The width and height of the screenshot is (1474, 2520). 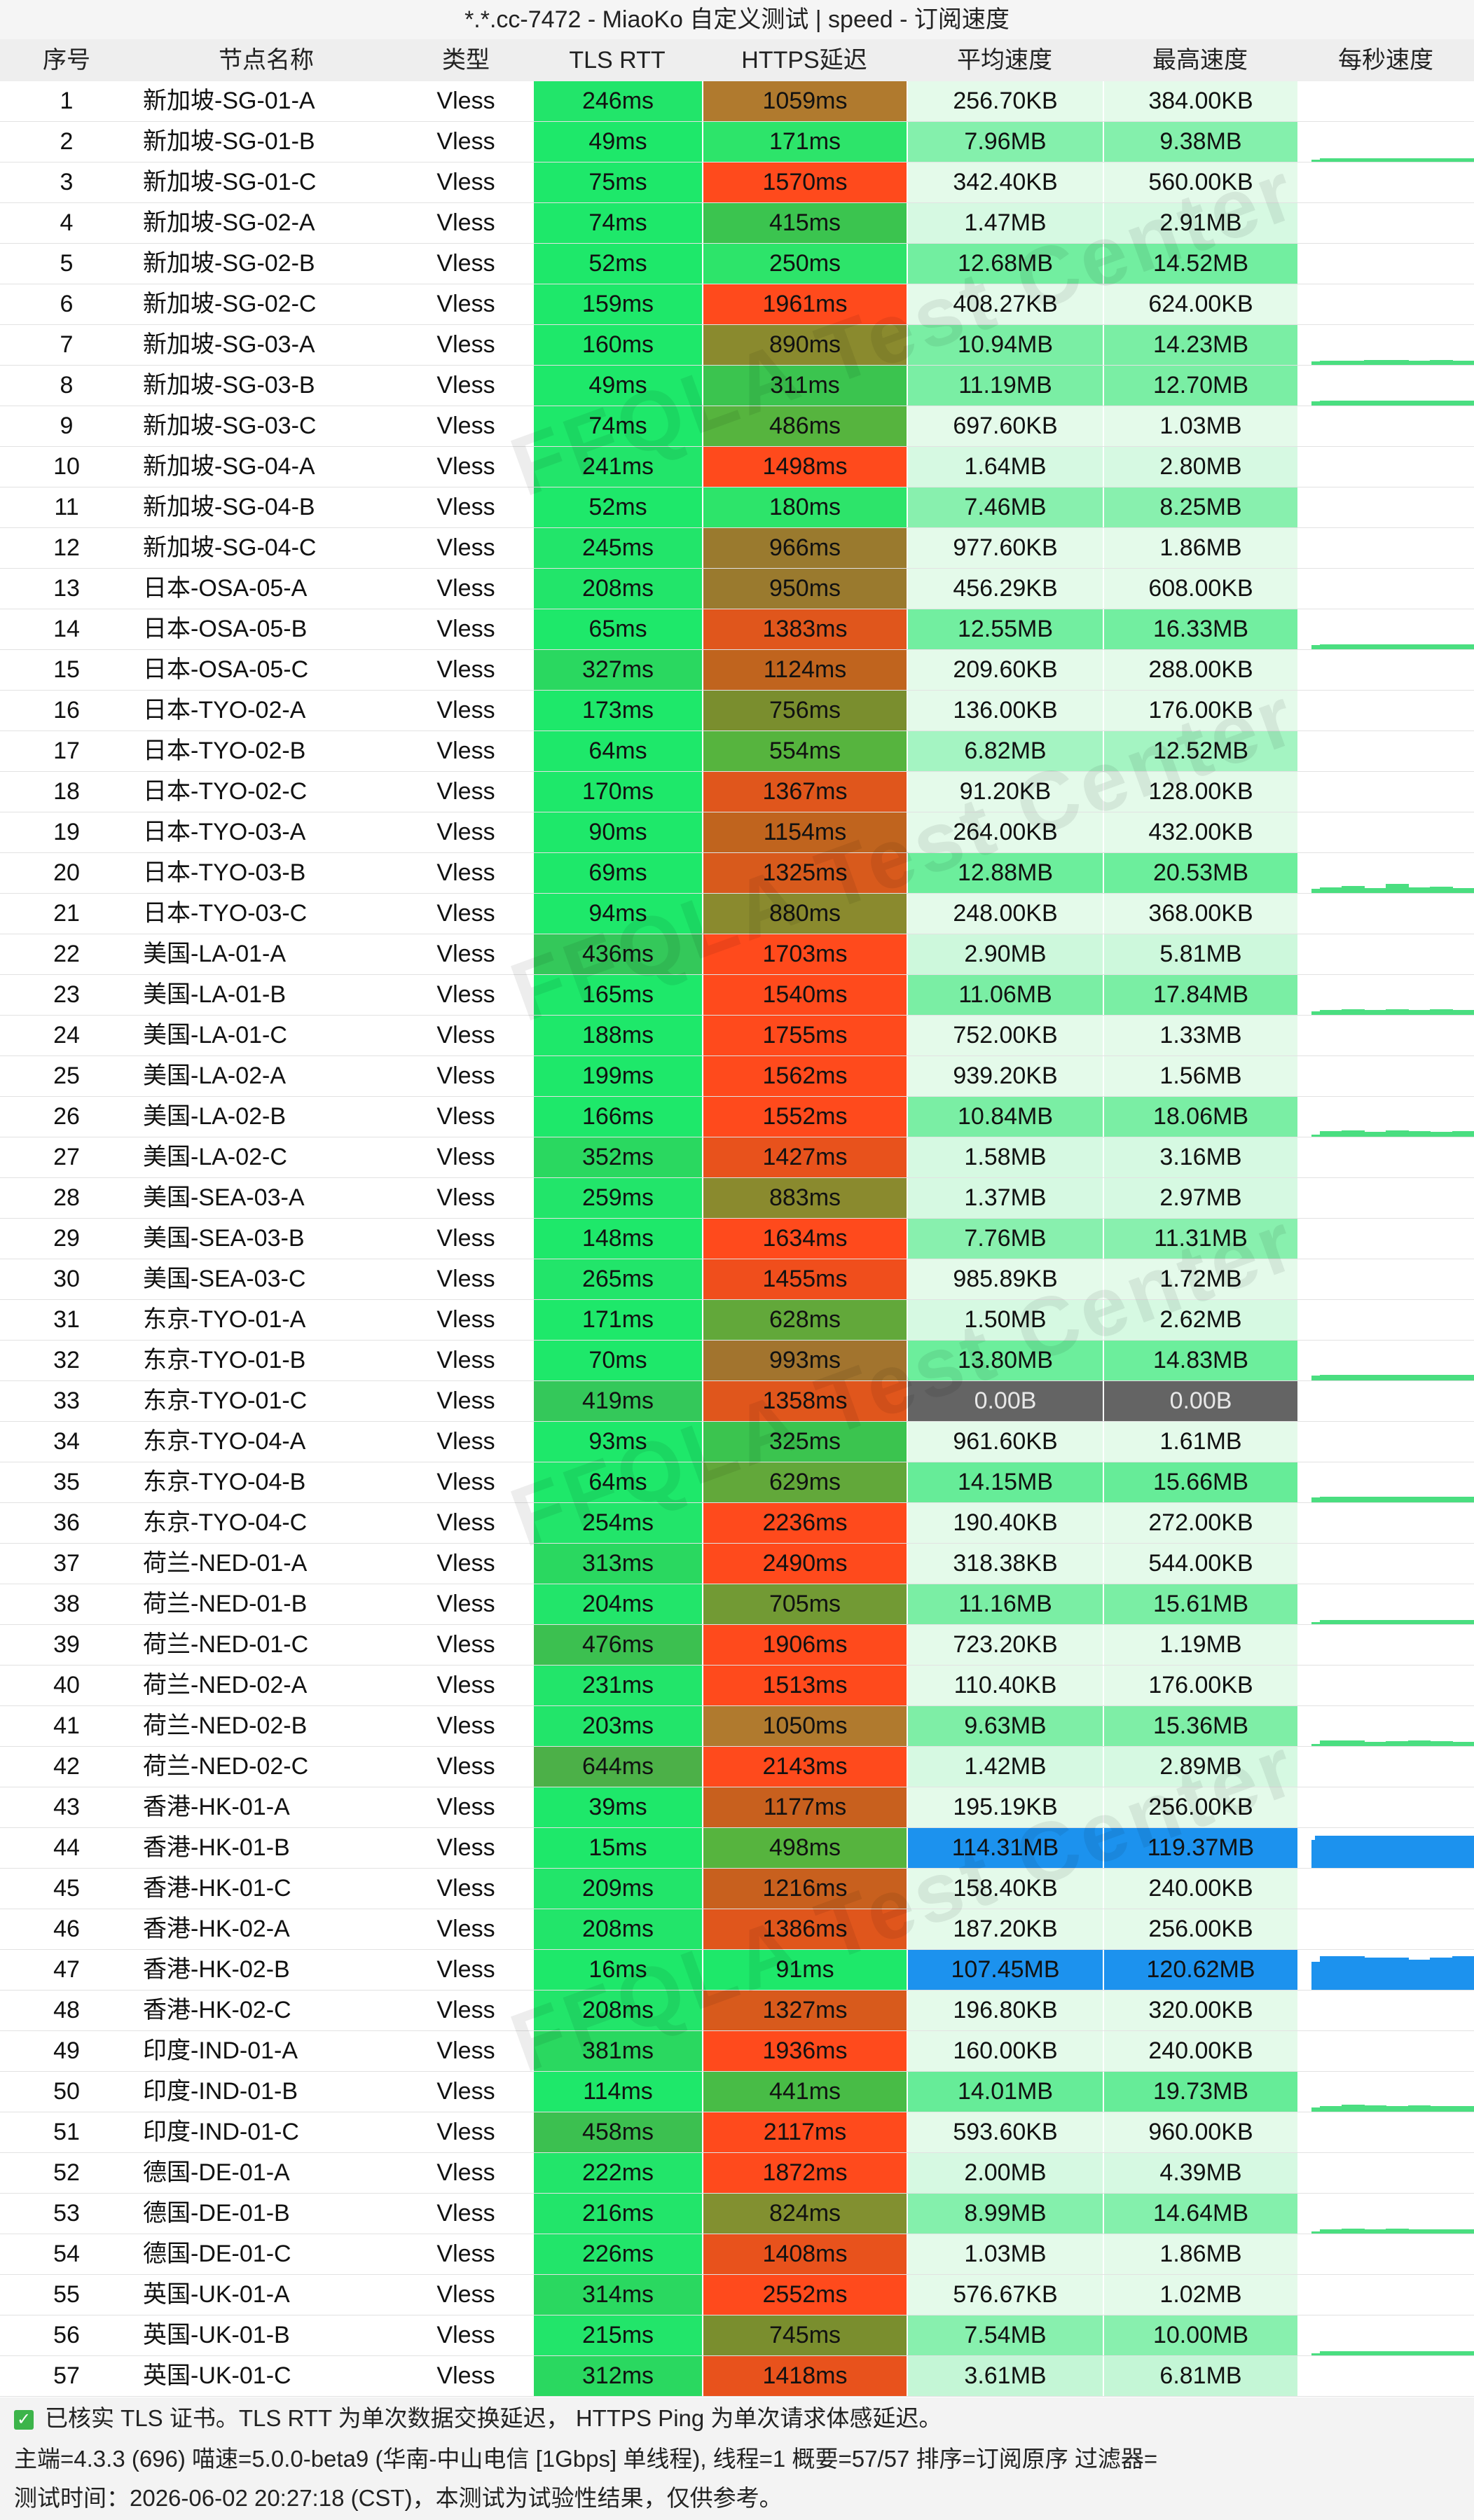 I want to click on table-row: 17 日本-TYO-02-B Vless 64ms 554ms 6.82MB 12.52MB, so click(x=737, y=751).